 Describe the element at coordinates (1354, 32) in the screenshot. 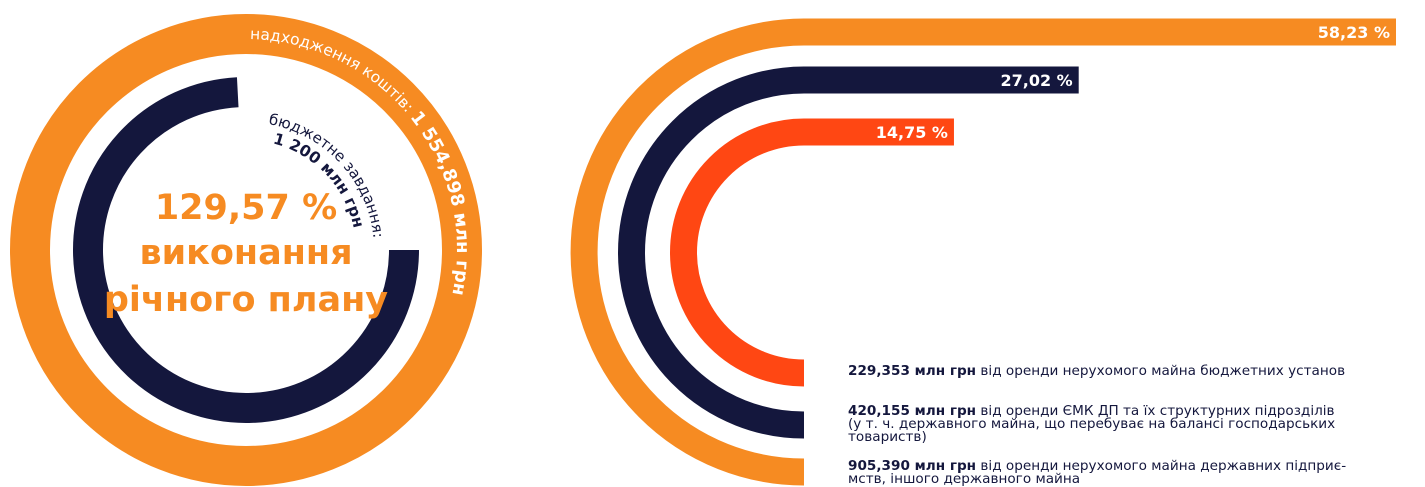

I see `pct-label-state-enterprises: 58,23 %` at that location.